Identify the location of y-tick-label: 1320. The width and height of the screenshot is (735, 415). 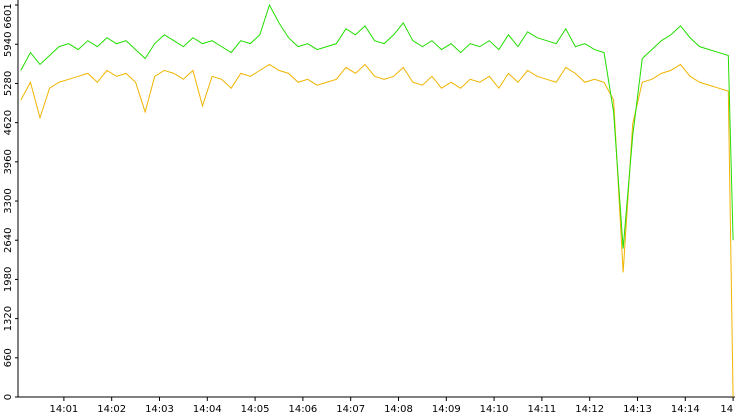
(8, 318).